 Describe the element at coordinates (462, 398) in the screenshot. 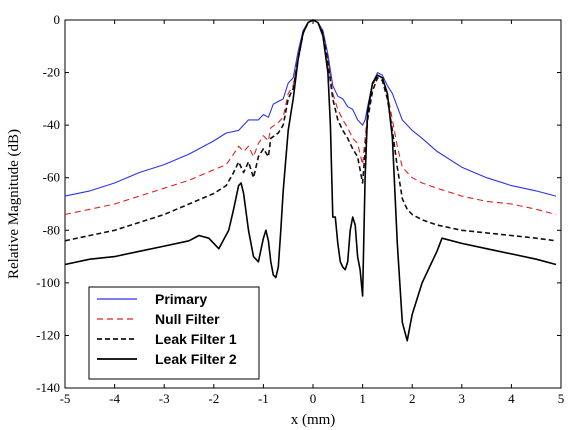

I see `x-tick-label: 3` at that location.